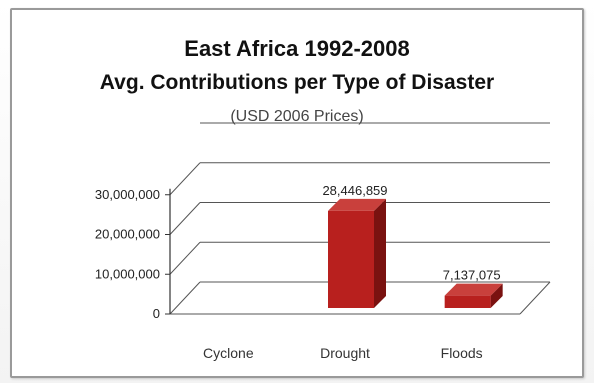  What do you see at coordinates (127, 194) in the screenshot?
I see `y-tick-label: 30,000,000` at bounding box center [127, 194].